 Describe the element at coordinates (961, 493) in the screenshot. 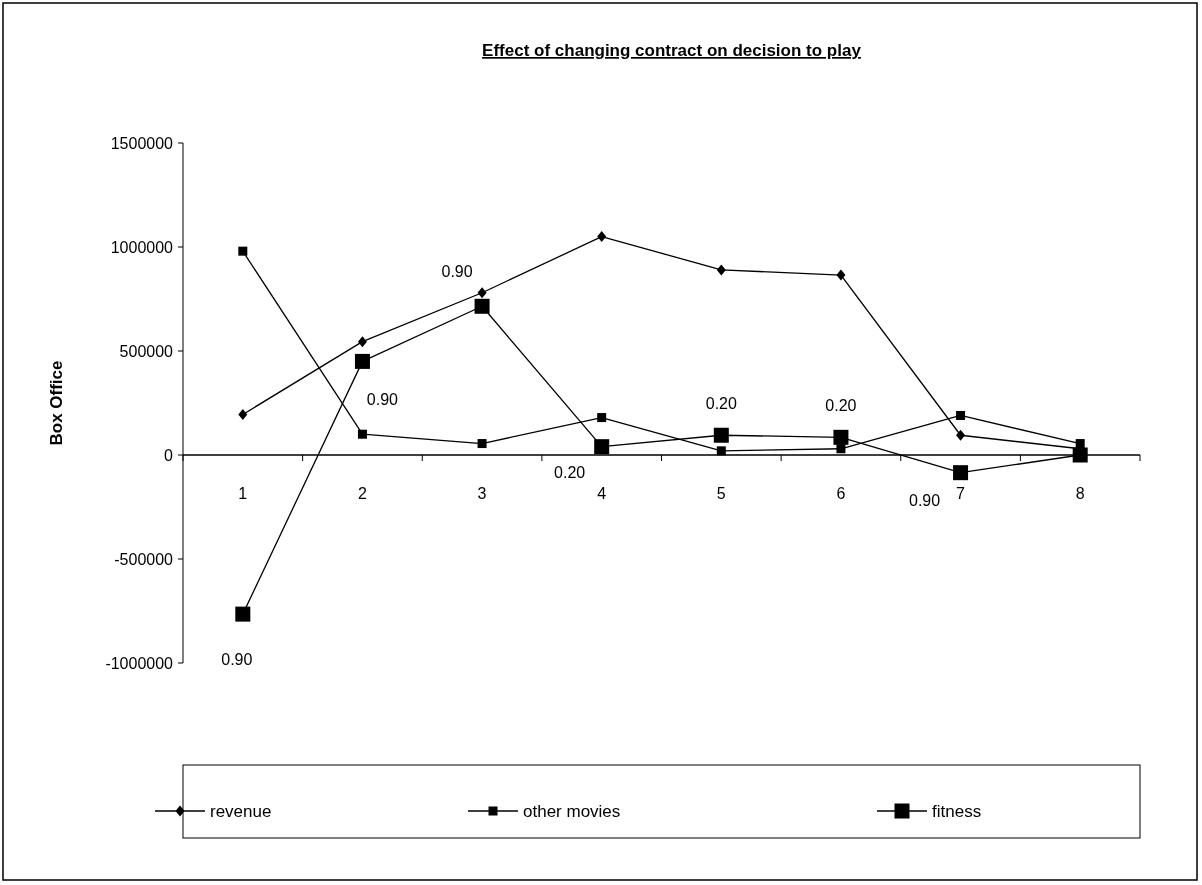

I see `x-tick-label: 7` at that location.